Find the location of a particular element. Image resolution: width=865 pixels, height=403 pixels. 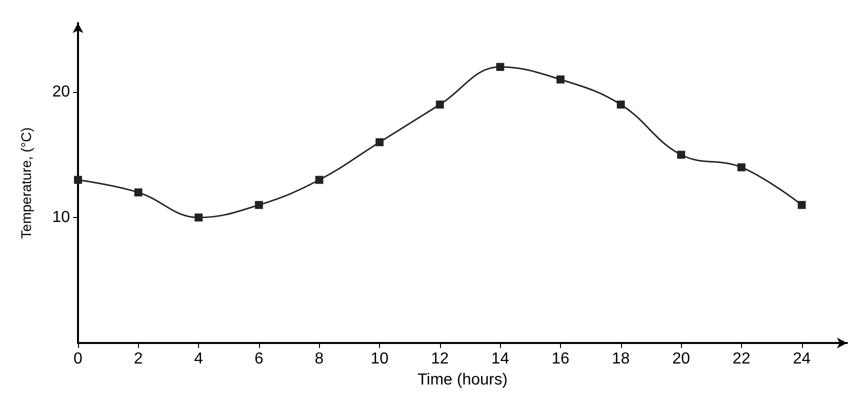

x-tick-label: 14 is located at coordinates (500, 359).